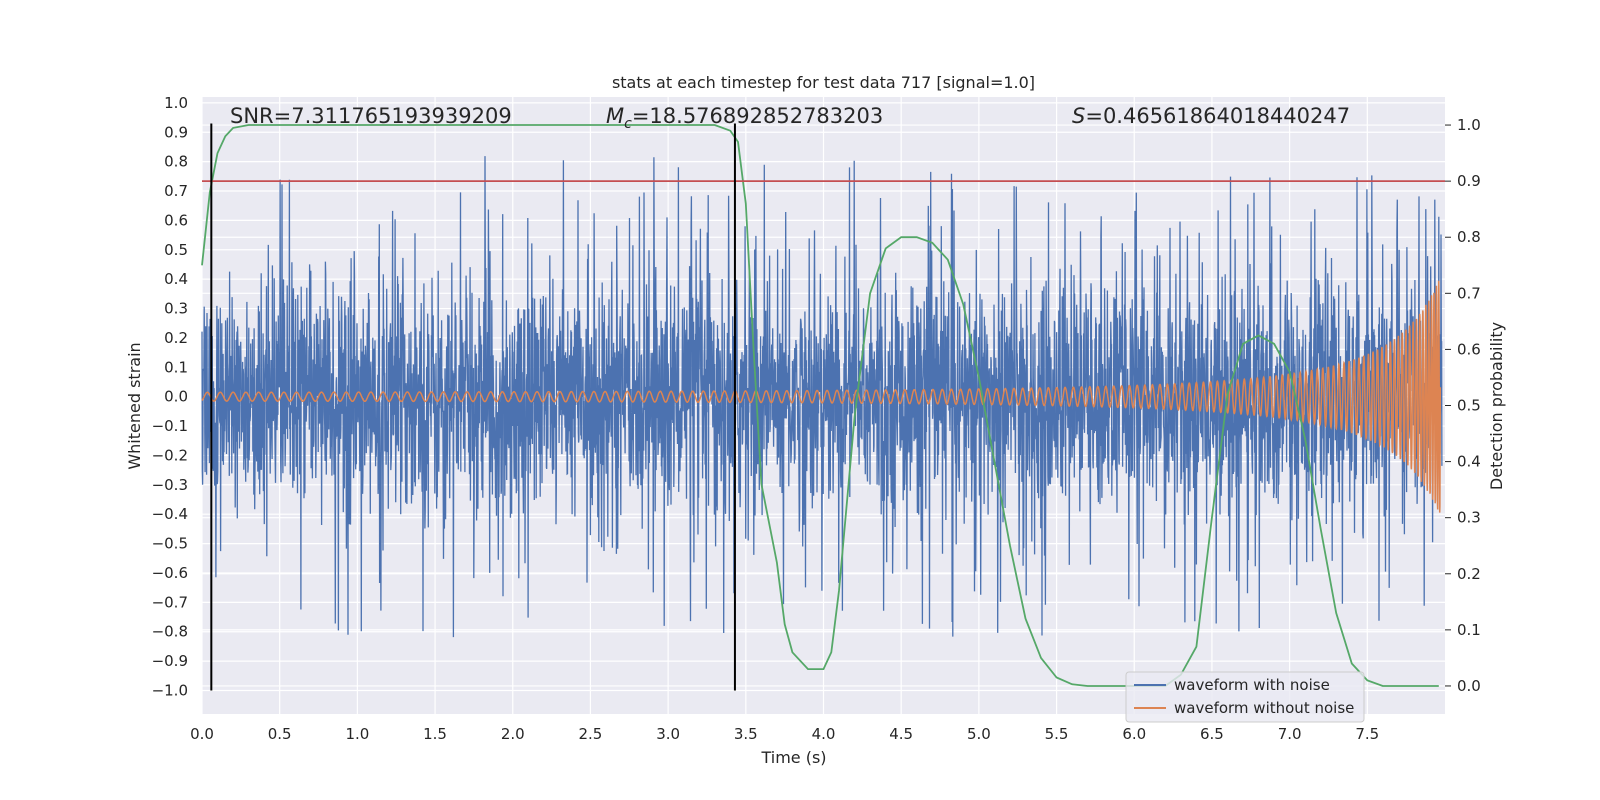 The height and width of the screenshot is (800, 1600). Describe the element at coordinates (170, 455) in the screenshot. I see `y-tick-label-12: −0.2` at that location.